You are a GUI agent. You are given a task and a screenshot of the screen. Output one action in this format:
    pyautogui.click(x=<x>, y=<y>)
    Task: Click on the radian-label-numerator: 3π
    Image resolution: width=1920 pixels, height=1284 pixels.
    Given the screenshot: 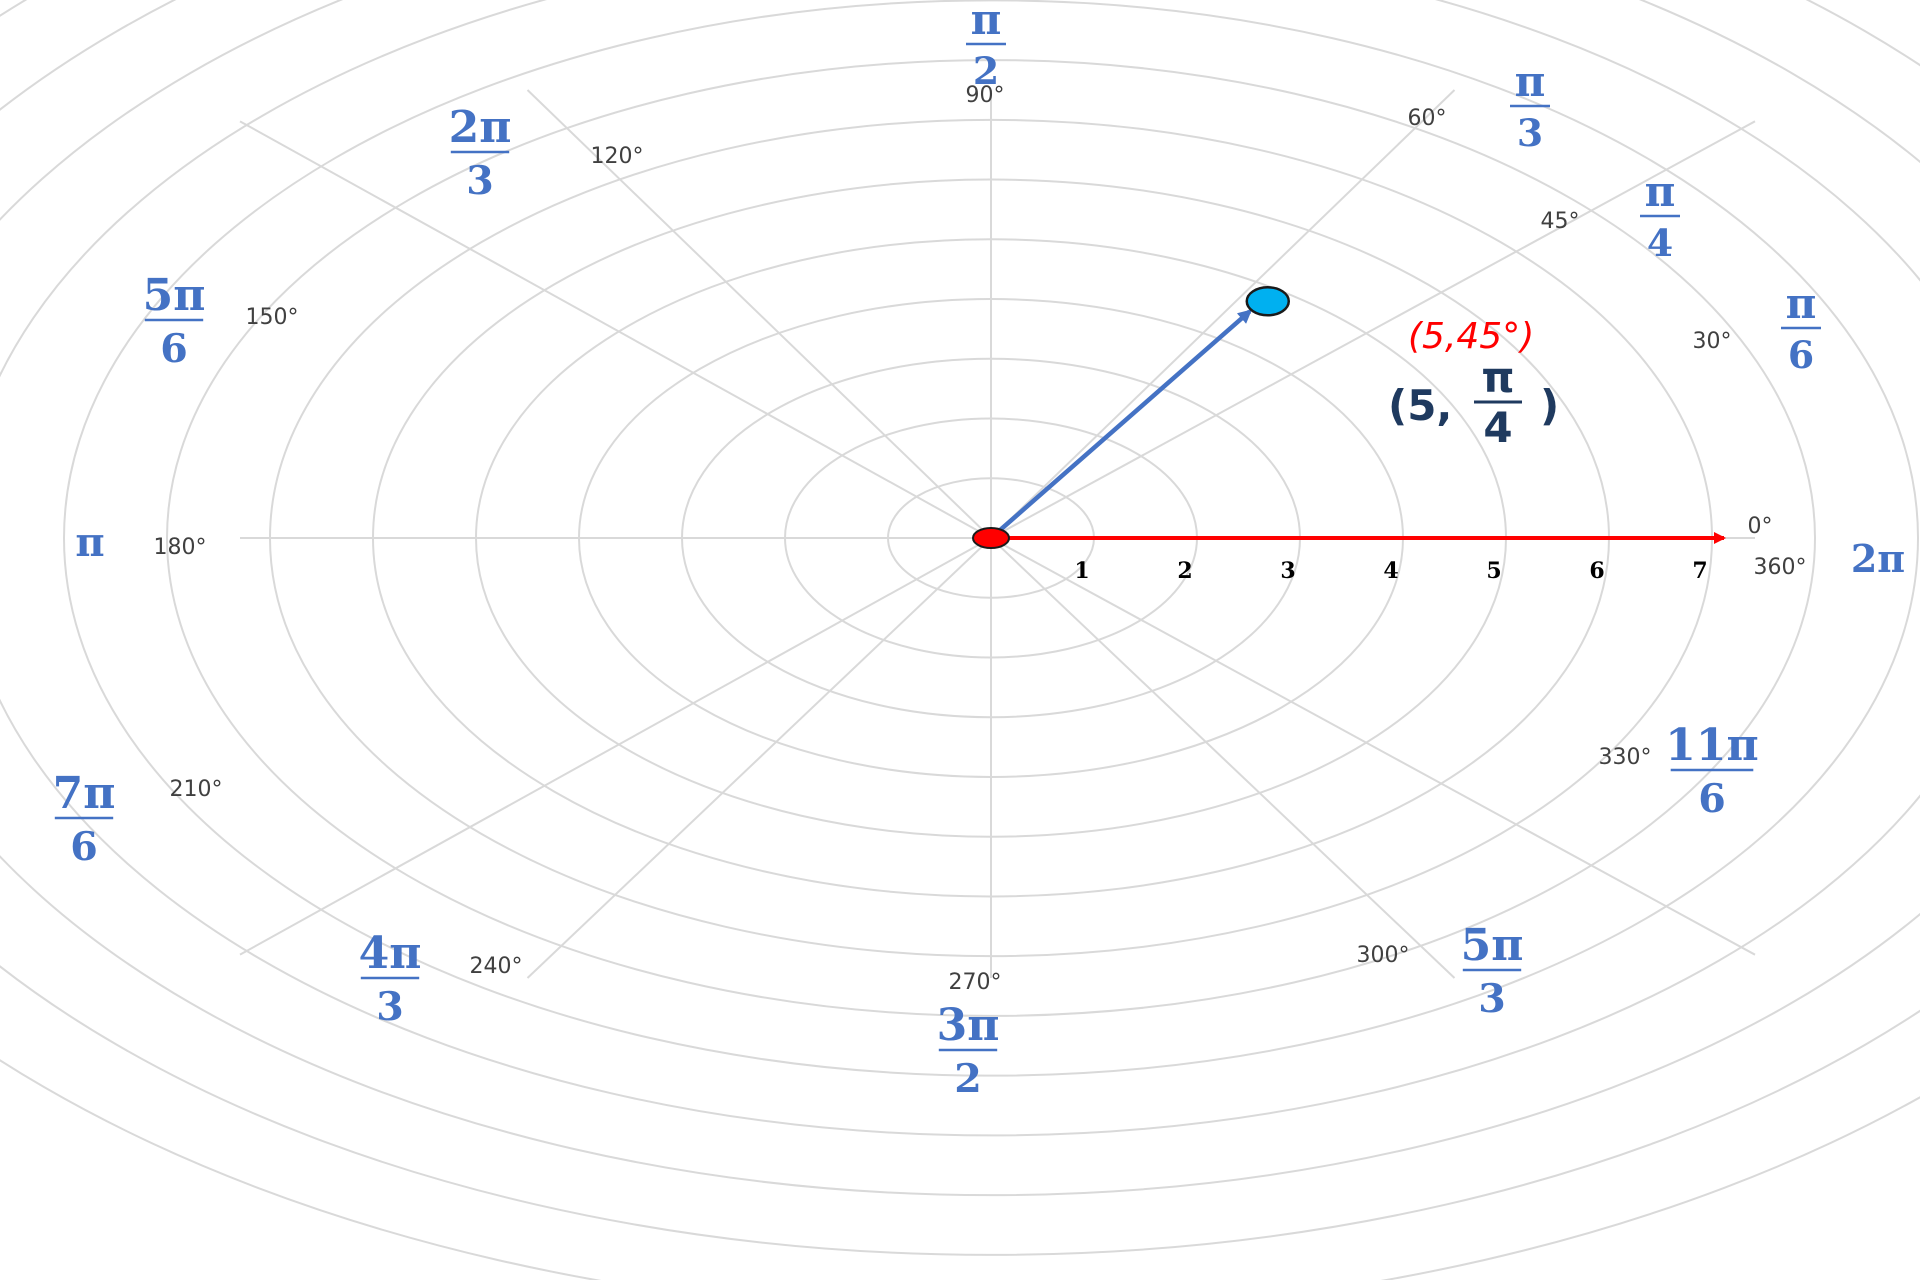 What is the action you would take?
    pyautogui.click(x=968, y=1025)
    